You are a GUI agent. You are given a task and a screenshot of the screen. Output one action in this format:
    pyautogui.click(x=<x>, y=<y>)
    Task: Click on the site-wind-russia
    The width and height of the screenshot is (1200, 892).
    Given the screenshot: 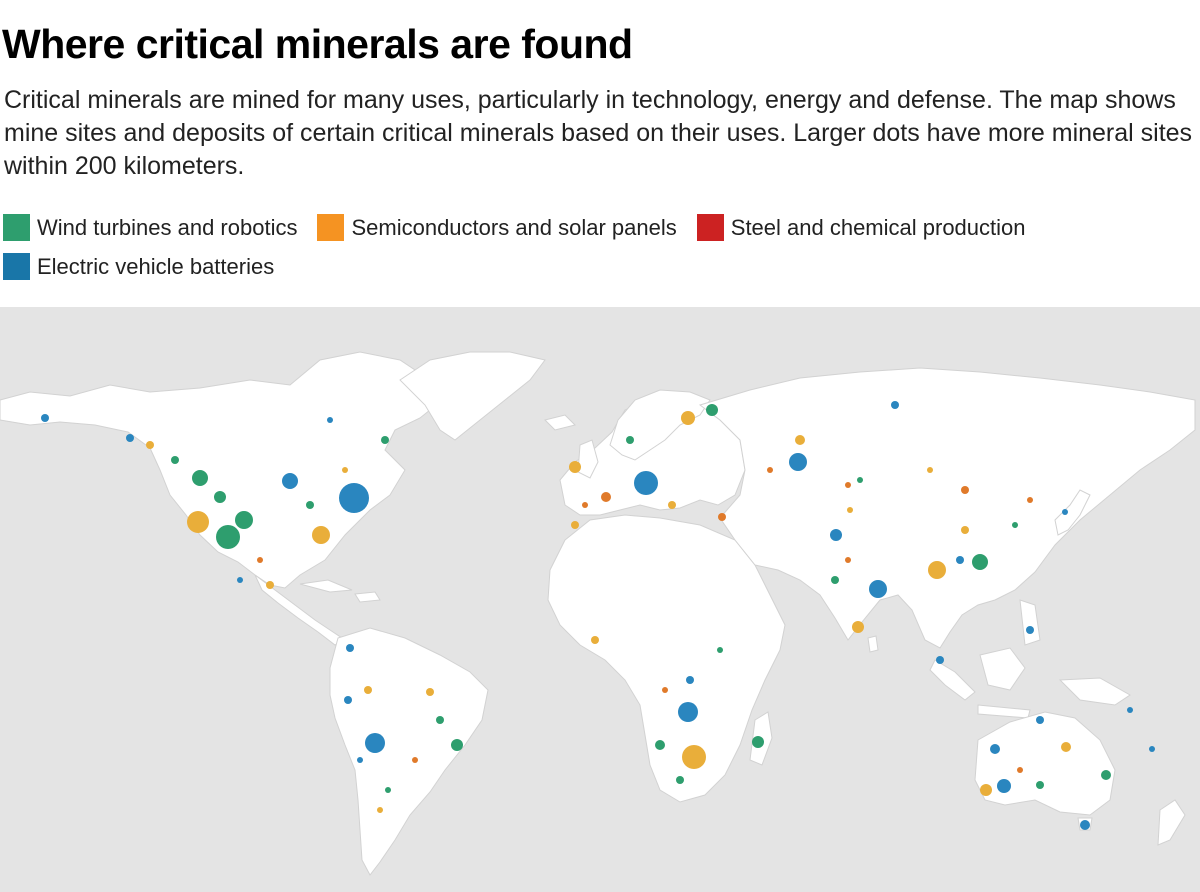 What is the action you would take?
    pyautogui.click(x=860, y=480)
    